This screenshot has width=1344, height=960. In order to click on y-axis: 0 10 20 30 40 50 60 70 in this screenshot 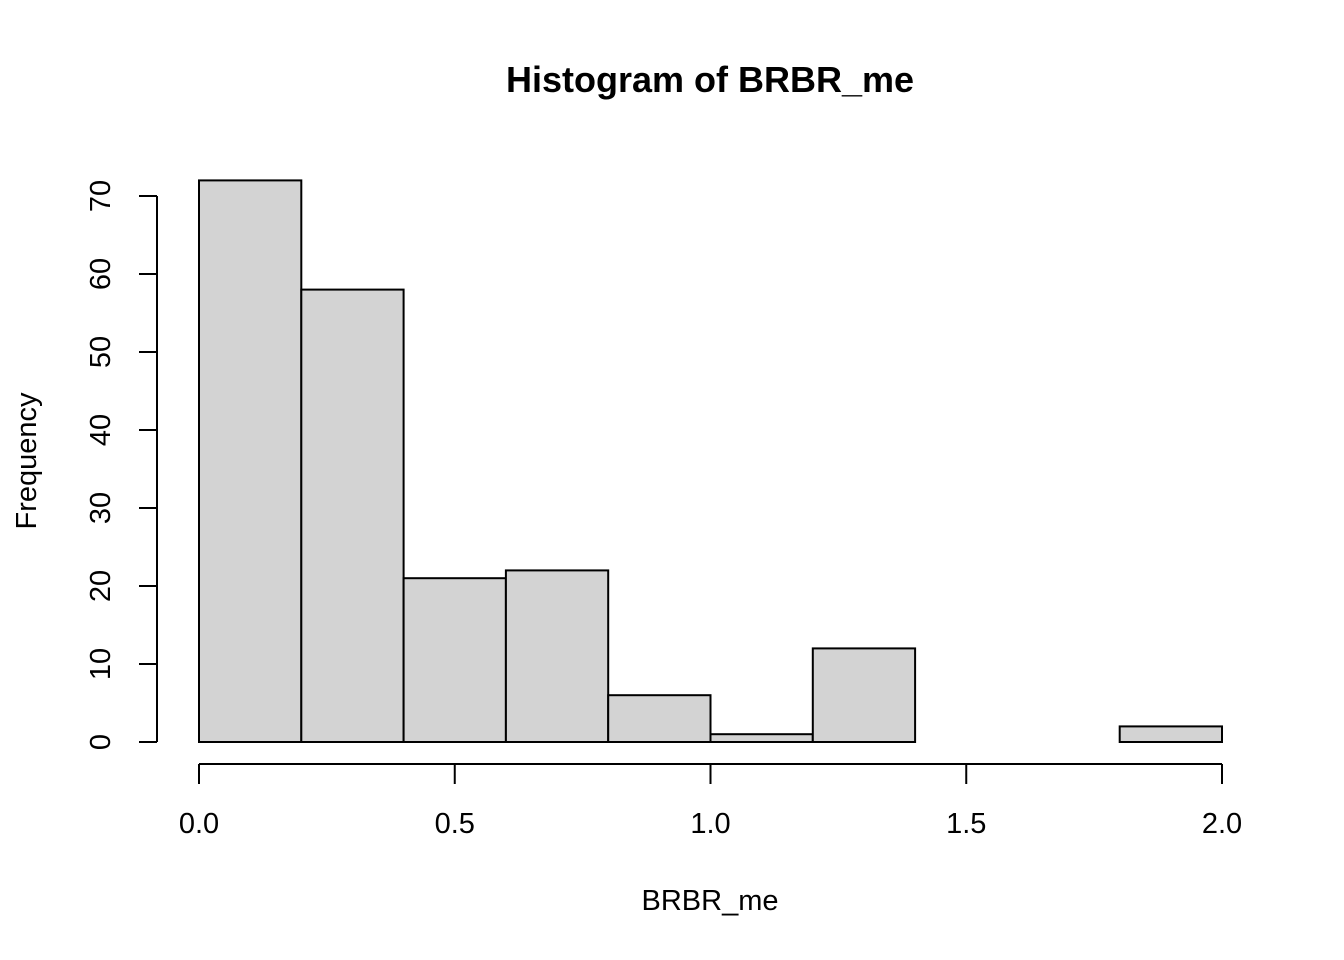, I will do `click(121, 465)`.